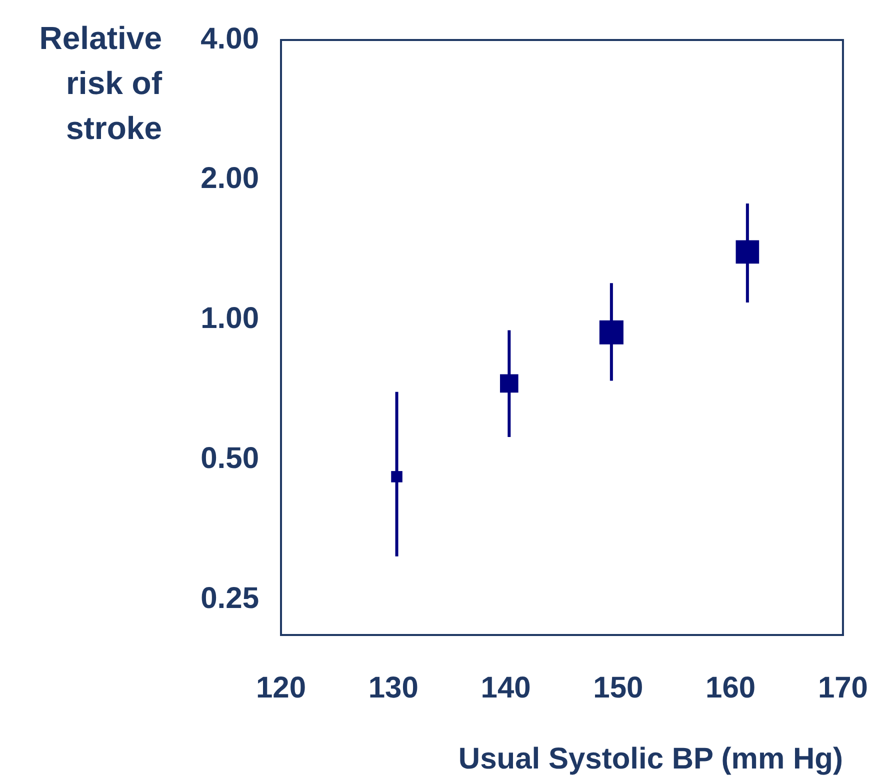 Image resolution: width=896 pixels, height=782 pixels. What do you see at coordinates (650, 759) in the screenshot?
I see `x-axis-title: Usual Systolic BP (mm Hg)` at bounding box center [650, 759].